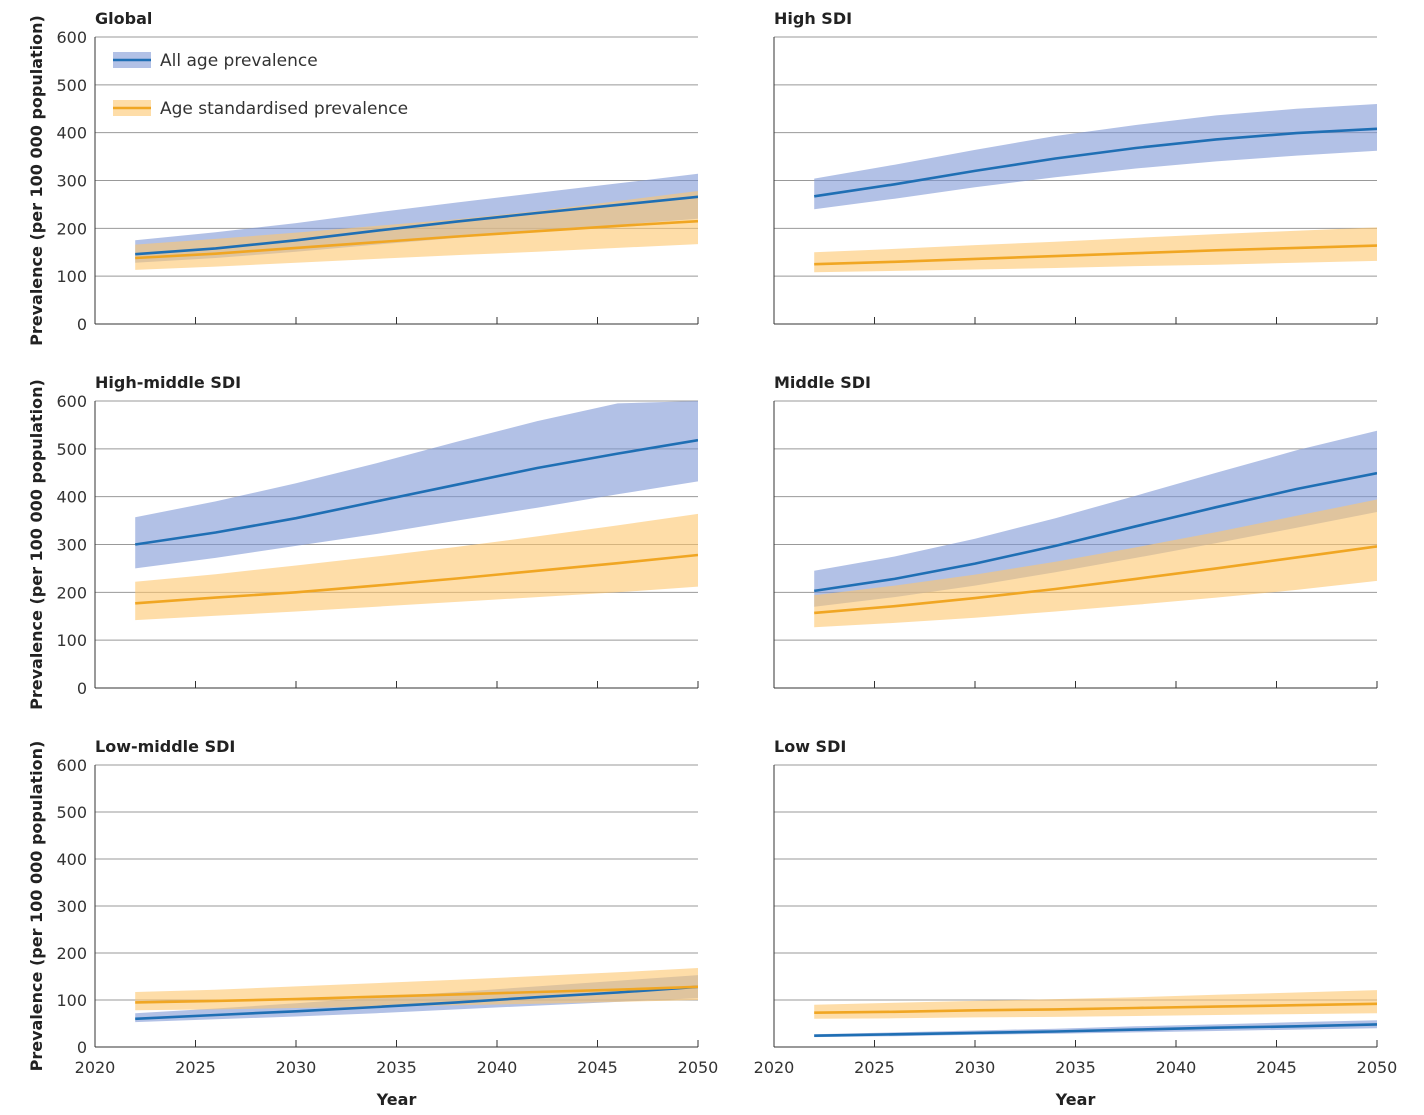  Describe the element at coordinates (239, 61) in the screenshot. I see `legend-label: All age prevalence` at that location.